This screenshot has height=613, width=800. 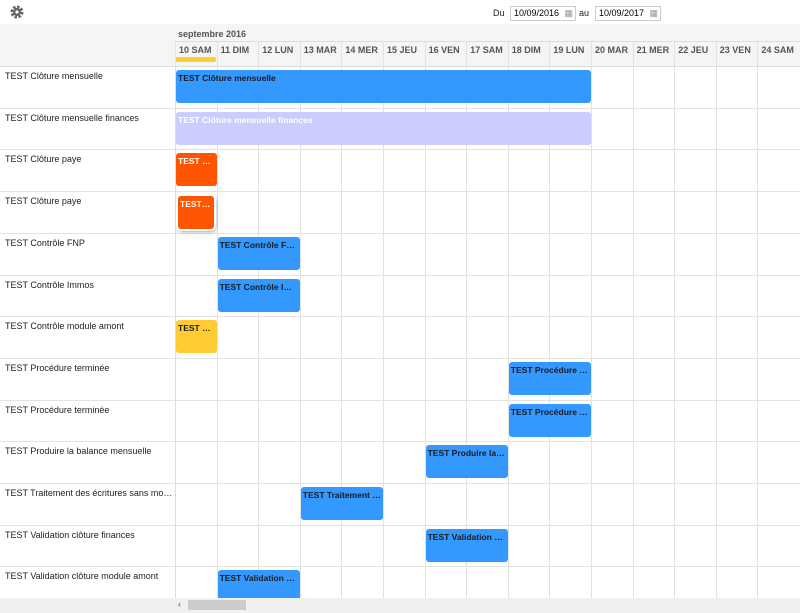 What do you see at coordinates (245, 119) in the screenshot?
I see `bar-text: TEST Clôture mensuelle finances` at bounding box center [245, 119].